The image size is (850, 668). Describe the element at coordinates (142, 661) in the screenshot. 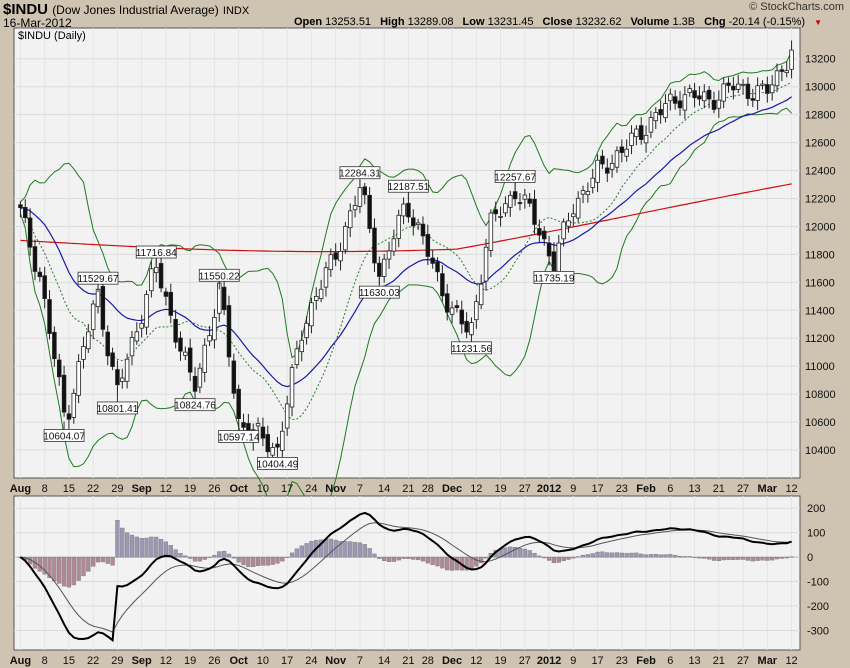

I see `x-tick-label: Sep` at that location.